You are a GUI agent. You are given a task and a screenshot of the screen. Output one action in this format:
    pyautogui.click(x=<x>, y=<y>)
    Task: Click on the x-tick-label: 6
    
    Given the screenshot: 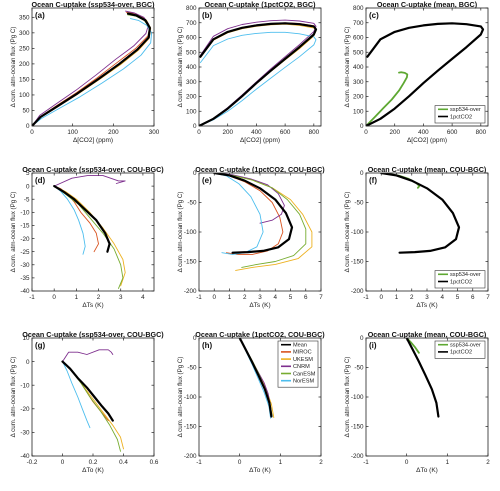 What is the action you would take?
    pyautogui.click(x=473, y=297)
    